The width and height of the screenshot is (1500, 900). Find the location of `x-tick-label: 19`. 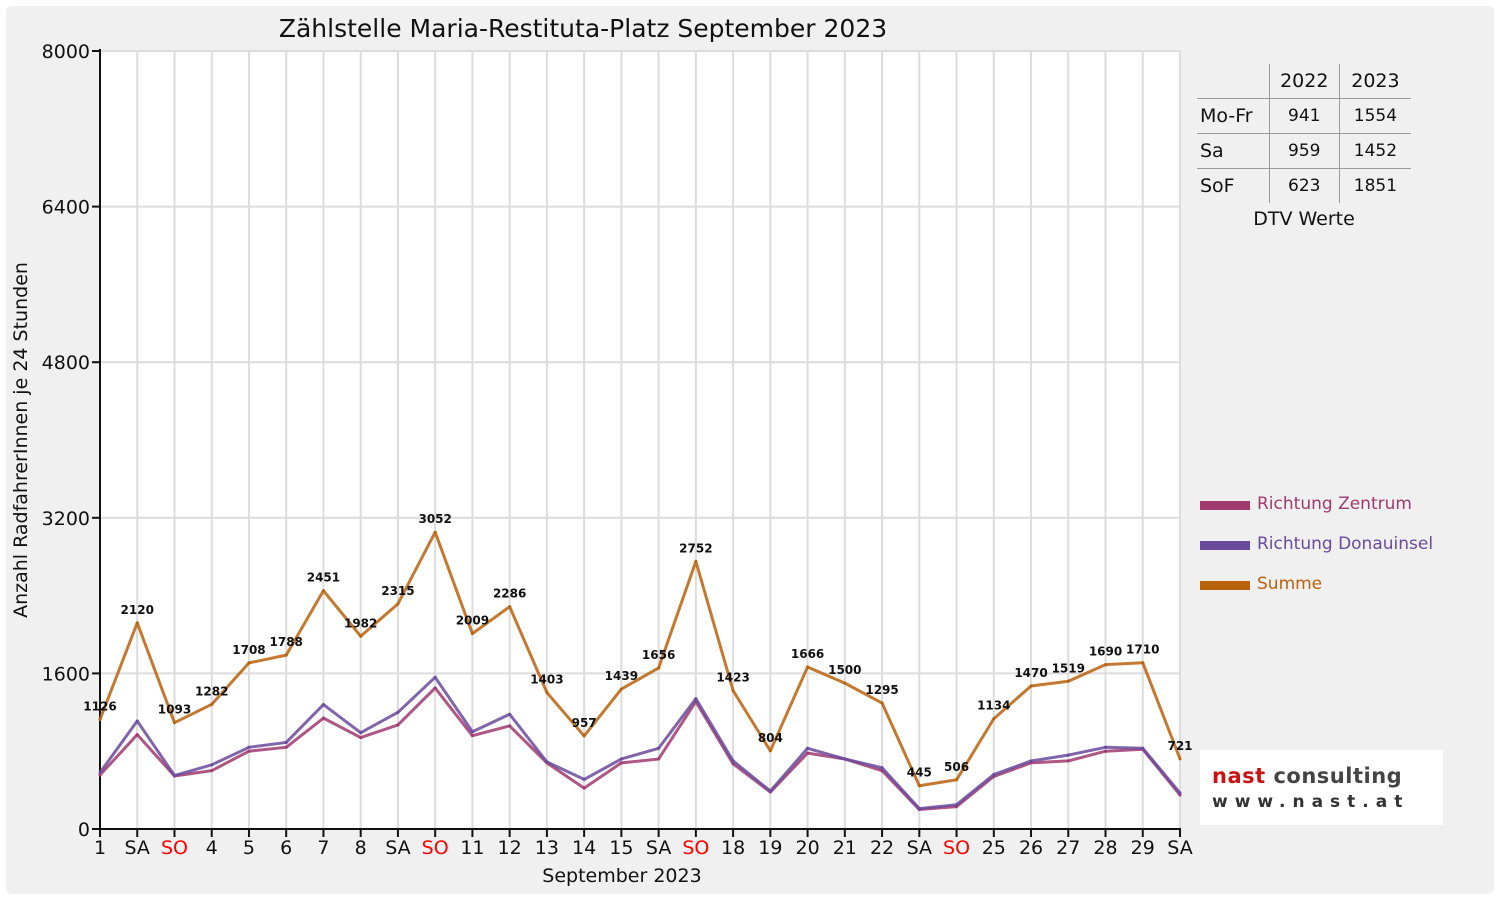

x-tick-label: 19 is located at coordinates (770, 848).